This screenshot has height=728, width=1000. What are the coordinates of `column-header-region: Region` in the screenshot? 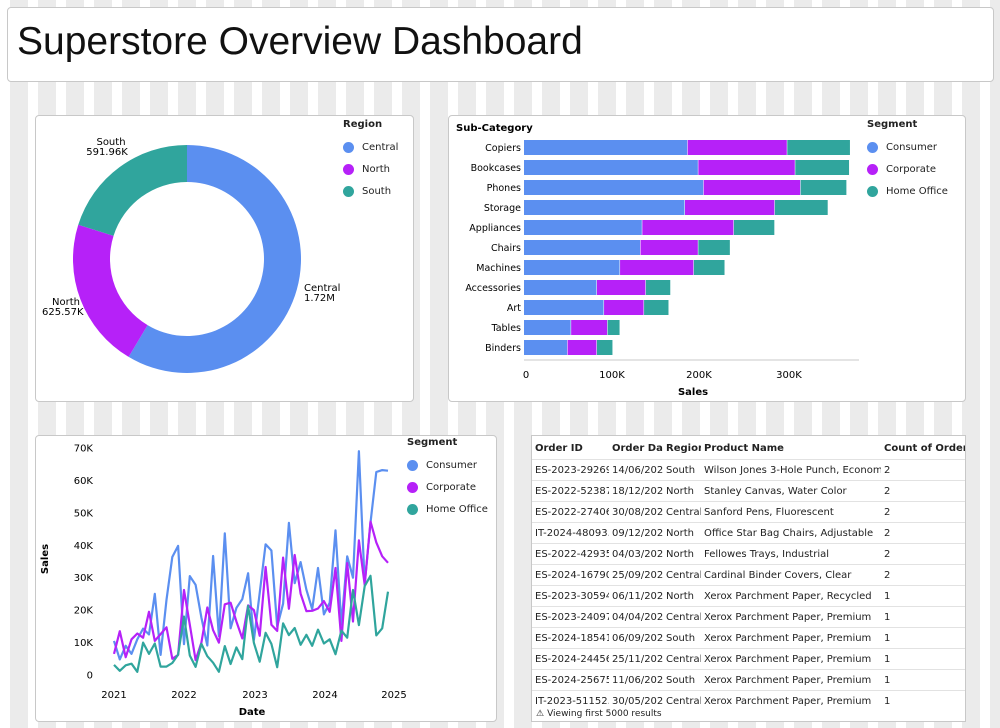 It's located at (683, 448).